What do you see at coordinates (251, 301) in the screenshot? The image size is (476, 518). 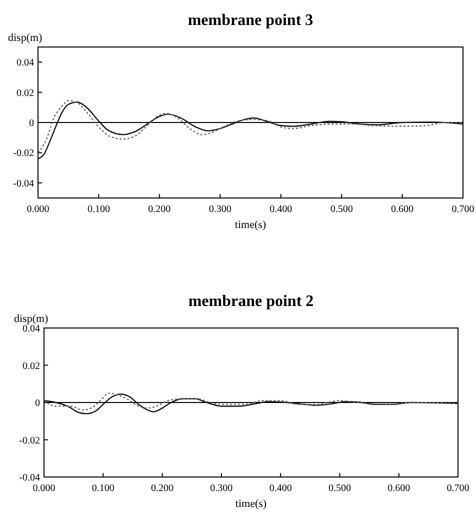 I see `chart-title: membrane point 2` at bounding box center [251, 301].